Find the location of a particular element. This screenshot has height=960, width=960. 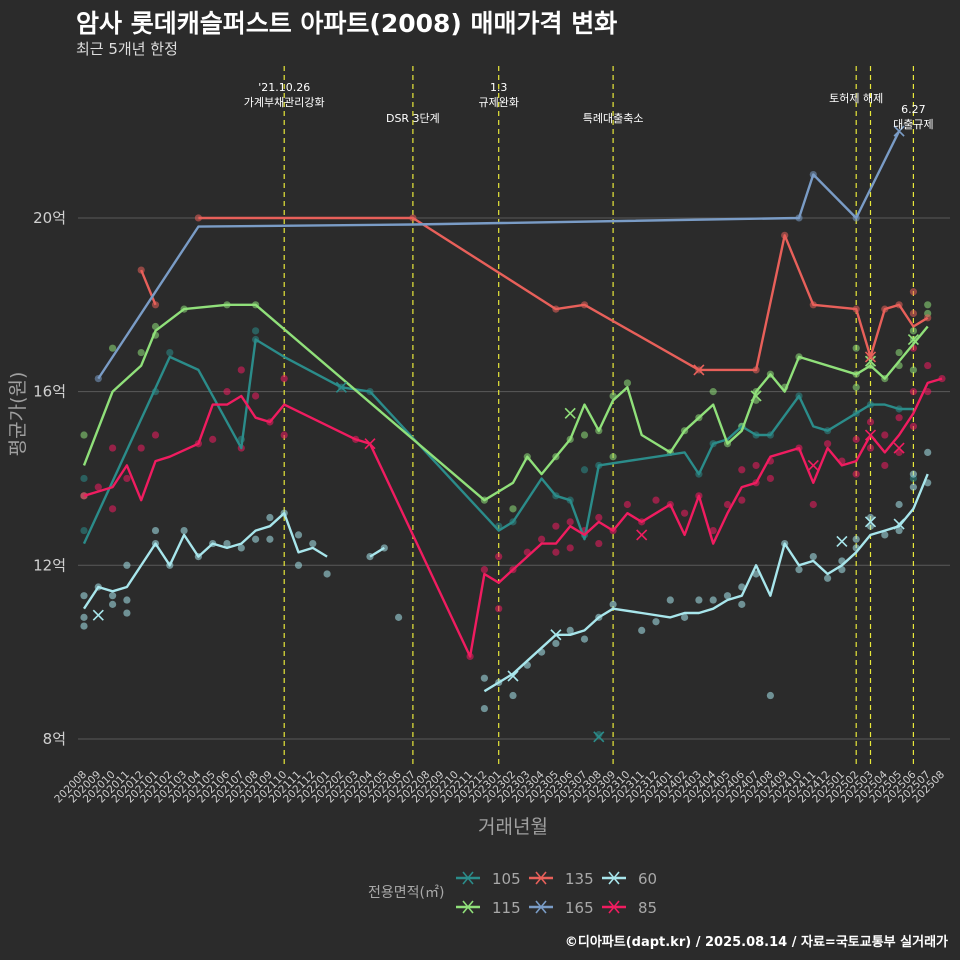

chart-subtitle: 최근 5개년 한정 is located at coordinates (127, 49).